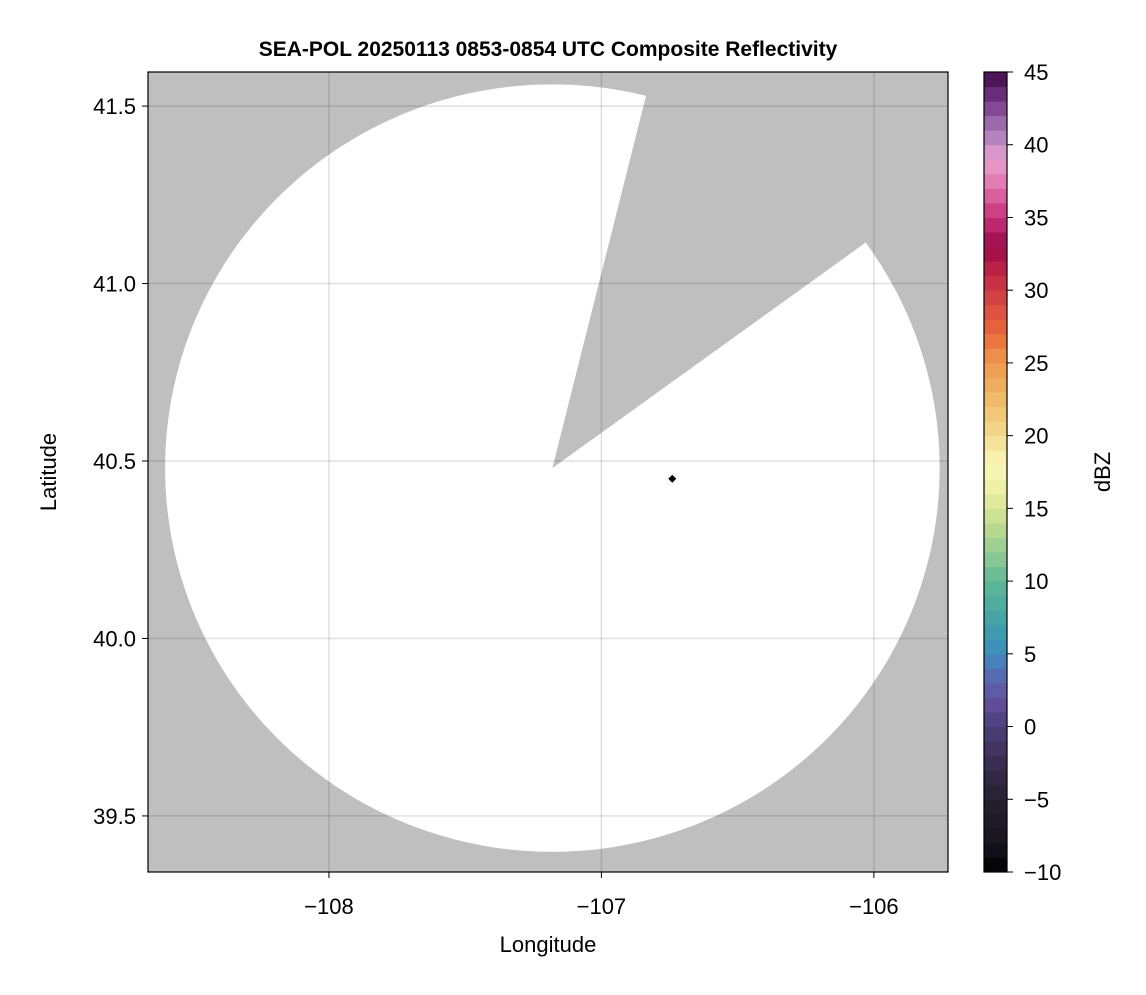 The image size is (1146, 995). I want to click on y-axis-label: Latitude, so click(48, 472).